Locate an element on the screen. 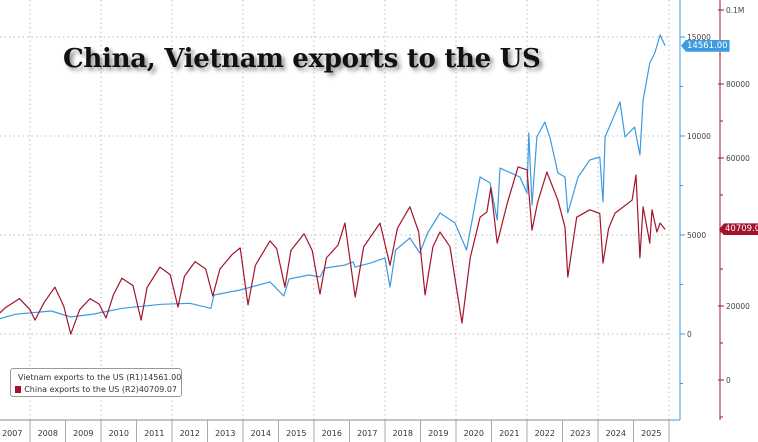  r1-tick-label: 10000 is located at coordinates (699, 136).